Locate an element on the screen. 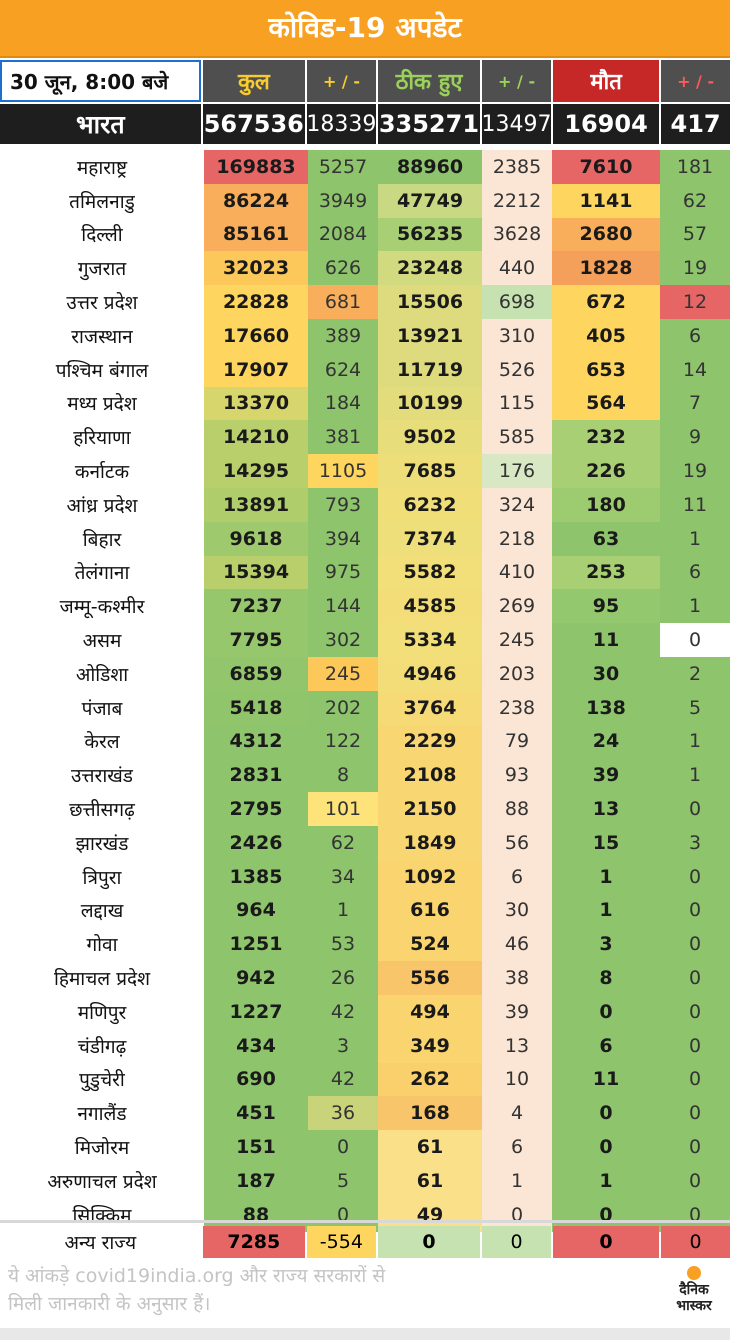 This screenshot has height=1340, width=730. state-recovered-change: 1 is located at coordinates (517, 1180).